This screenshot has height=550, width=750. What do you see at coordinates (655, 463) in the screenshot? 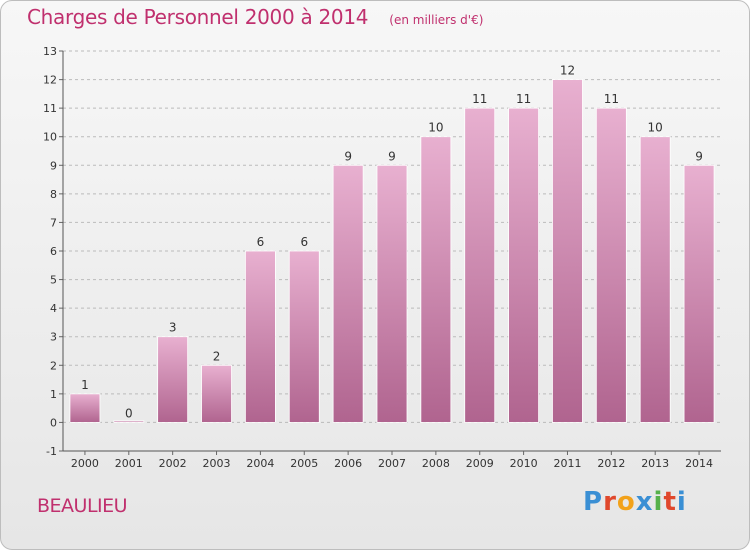
I see `x-tick-label: 2013` at bounding box center [655, 463].